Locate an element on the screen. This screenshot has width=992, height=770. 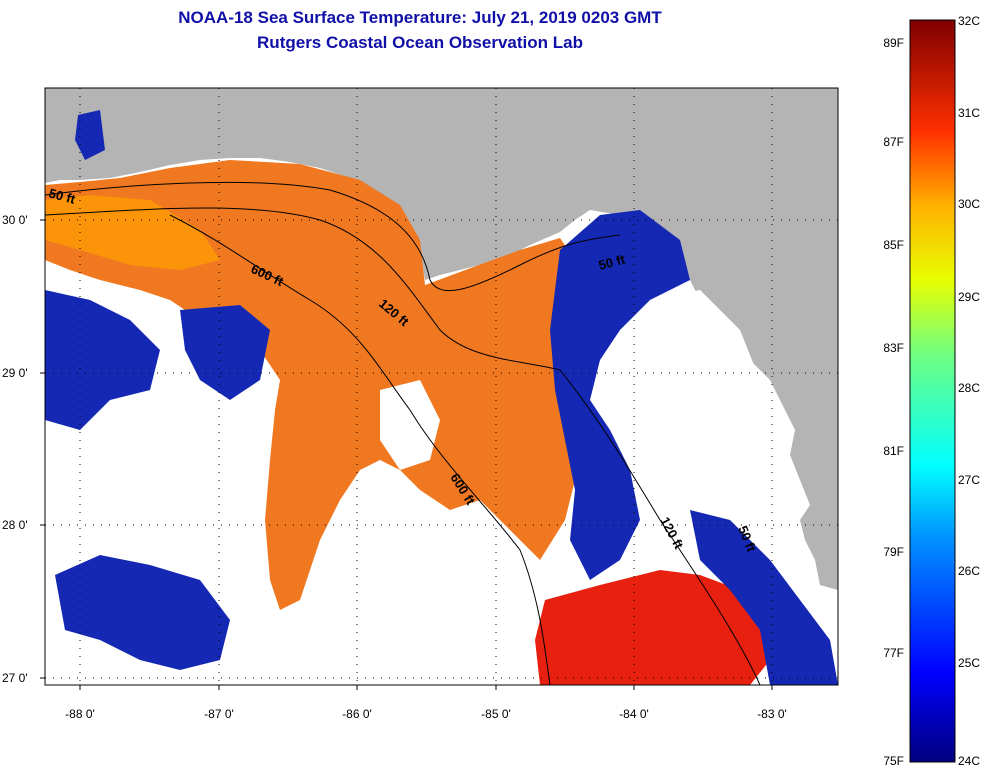
cool-water-mid is located at coordinates (225, 352).